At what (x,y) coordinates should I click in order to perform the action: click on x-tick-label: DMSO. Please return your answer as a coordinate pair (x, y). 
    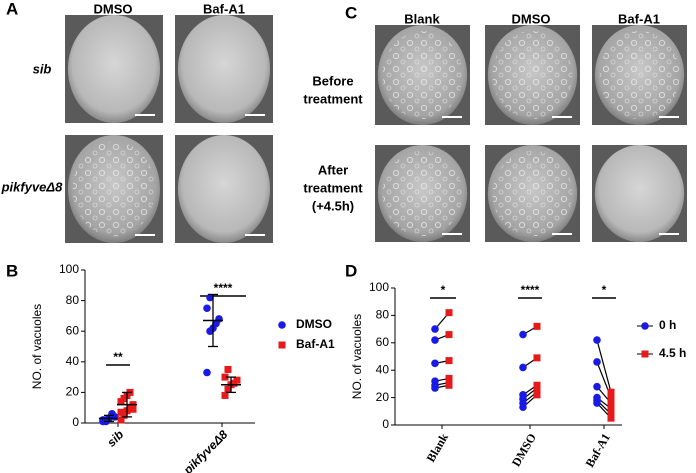
    Looking at the image, I should click on (524, 450).